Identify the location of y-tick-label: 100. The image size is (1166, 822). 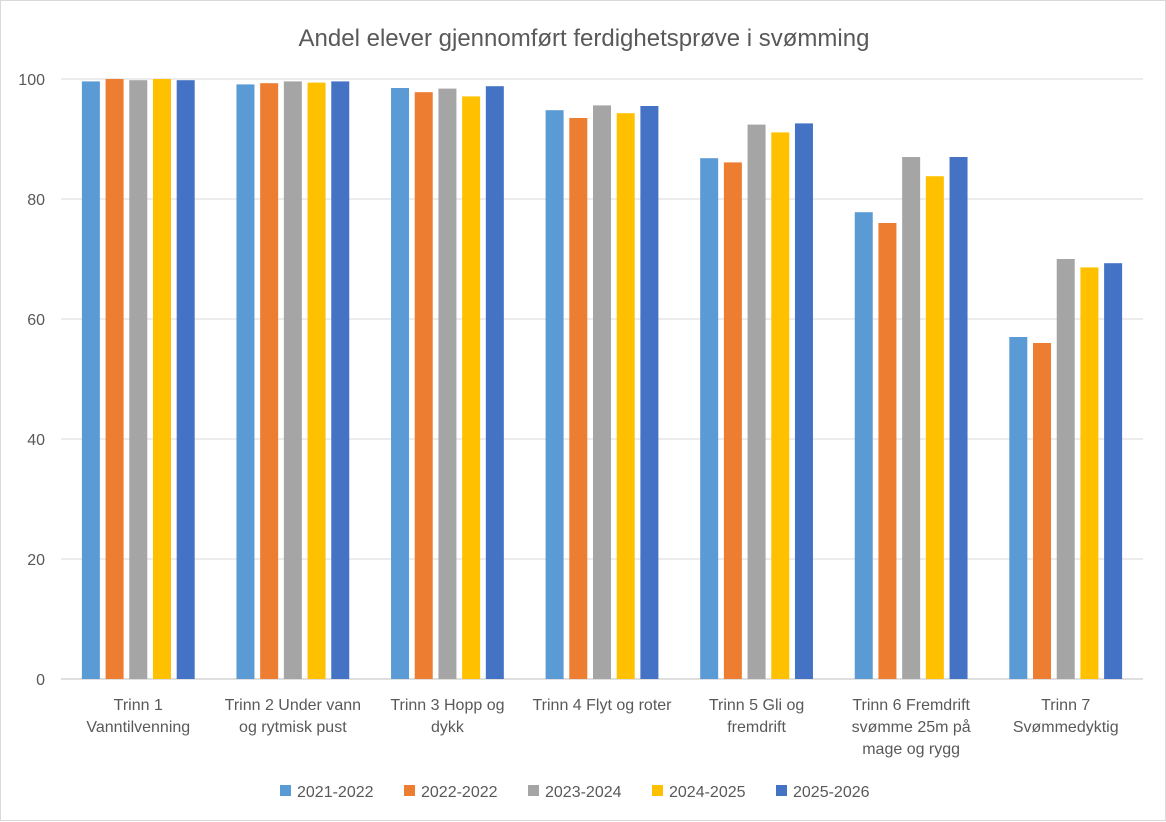
(31, 80).